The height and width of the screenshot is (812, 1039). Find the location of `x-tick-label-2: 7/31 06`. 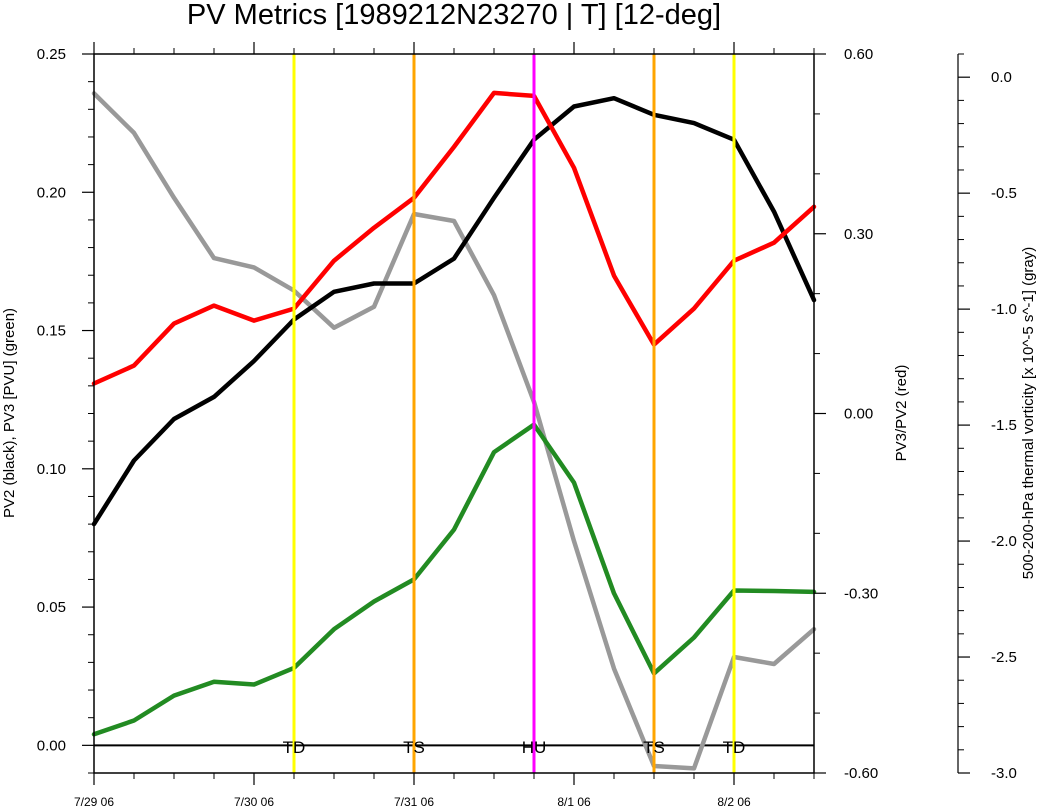

x-tick-label-2: 7/31 06 is located at coordinates (414, 802).